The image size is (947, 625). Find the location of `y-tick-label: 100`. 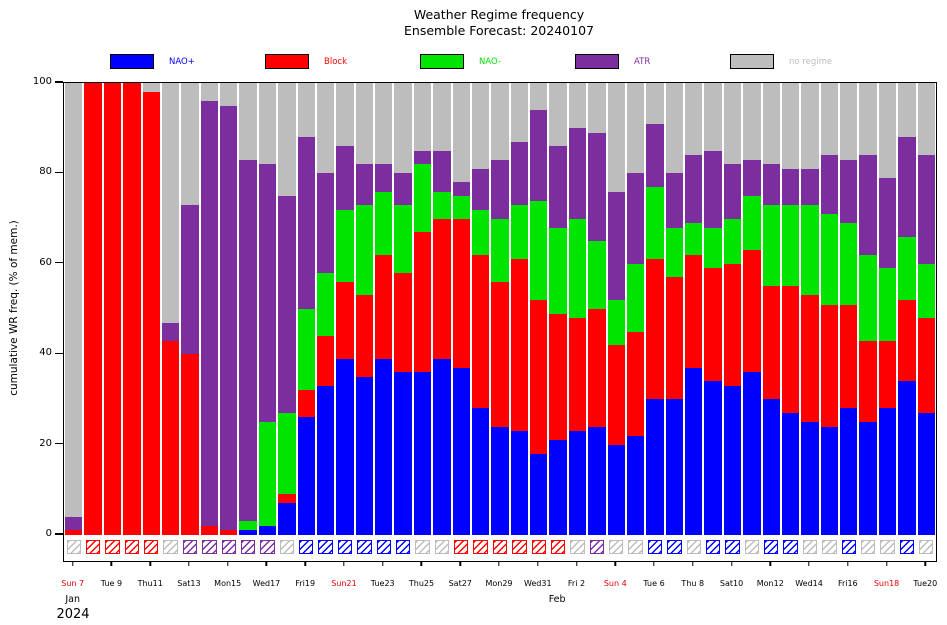

y-tick-label: 100 is located at coordinates (42, 81).